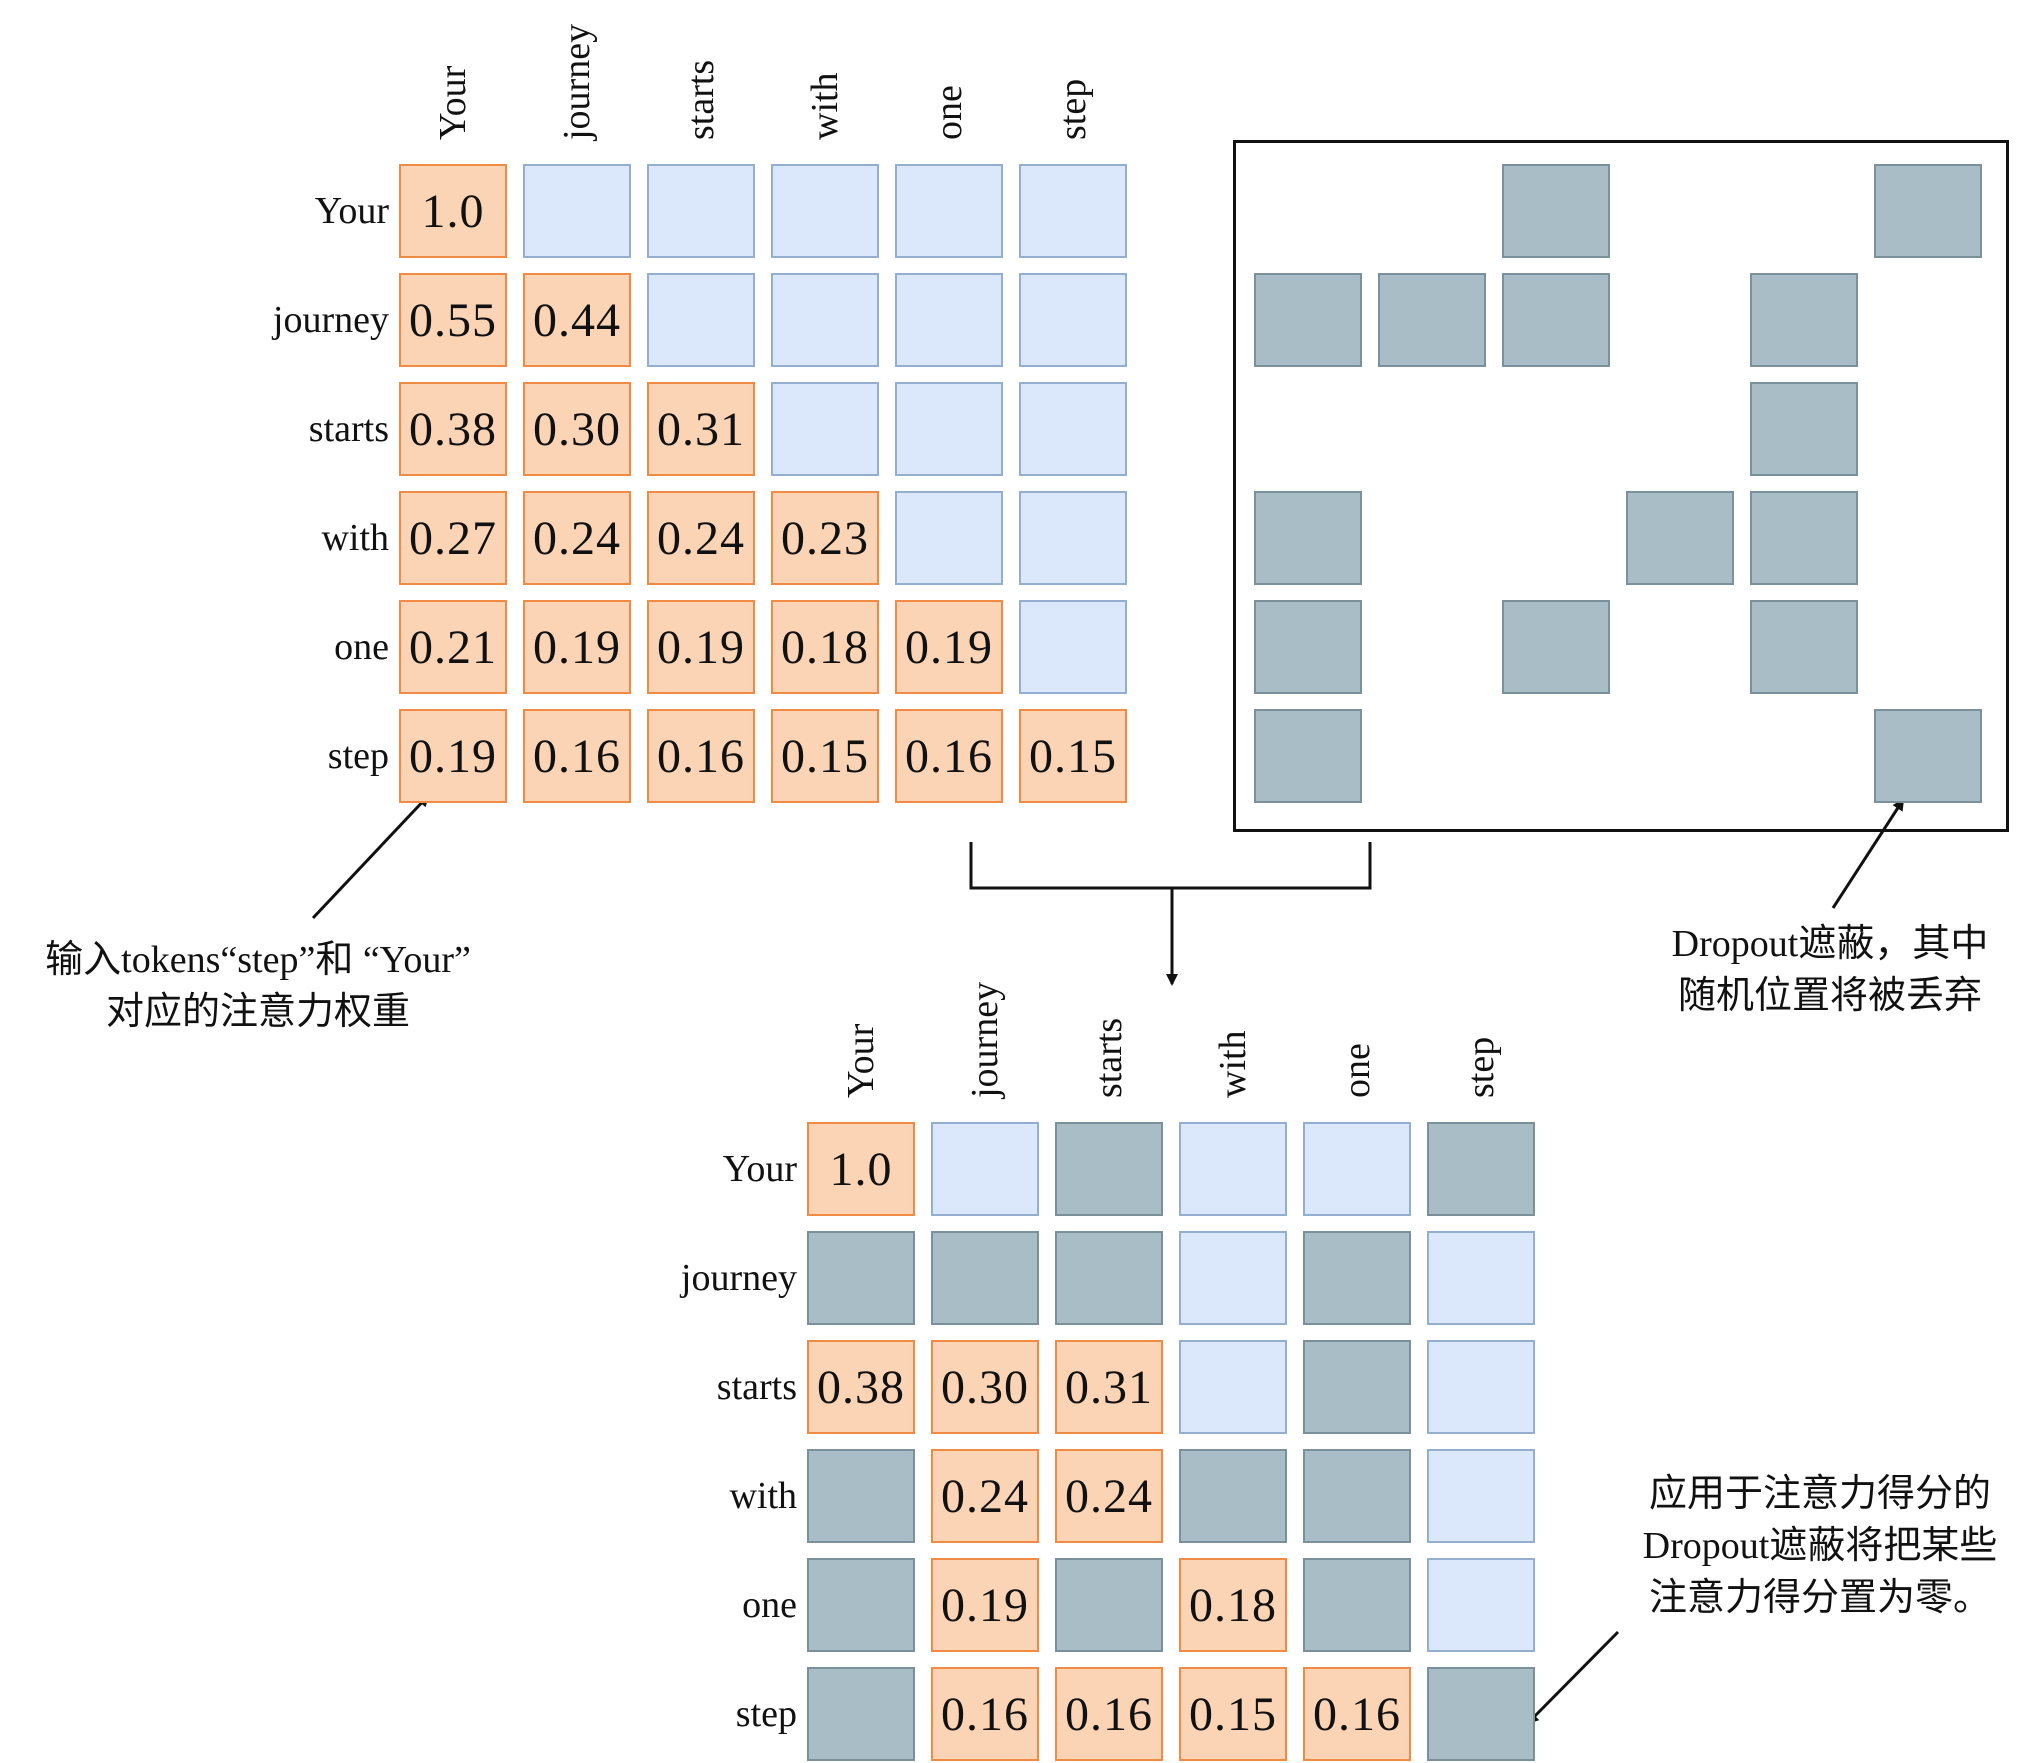 This screenshot has width=2028, height=1763. Describe the element at coordinates (949, 112) in the screenshot. I see `weights-column-label: one` at that location.